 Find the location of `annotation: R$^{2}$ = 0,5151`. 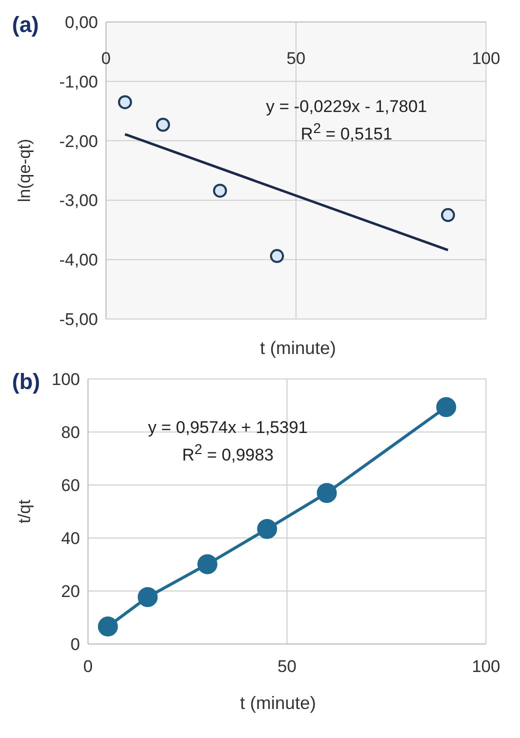

annotation: R$^{2}$ = 0,5151 is located at coordinates (347, 133).